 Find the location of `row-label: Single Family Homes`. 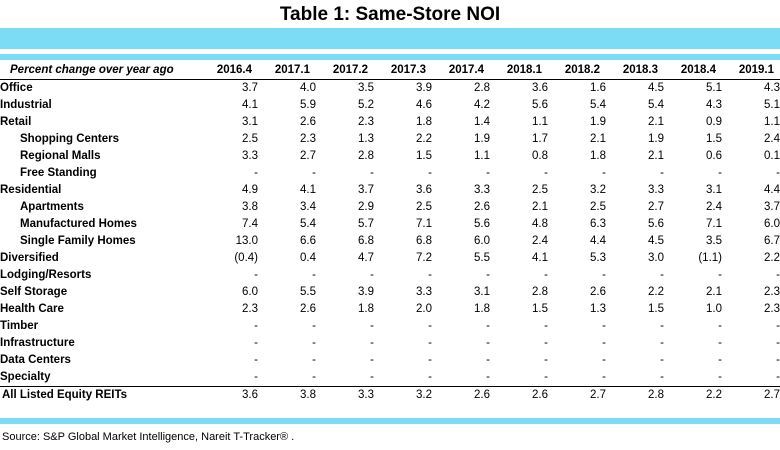

row-label: Single Family Homes is located at coordinates (78, 241).